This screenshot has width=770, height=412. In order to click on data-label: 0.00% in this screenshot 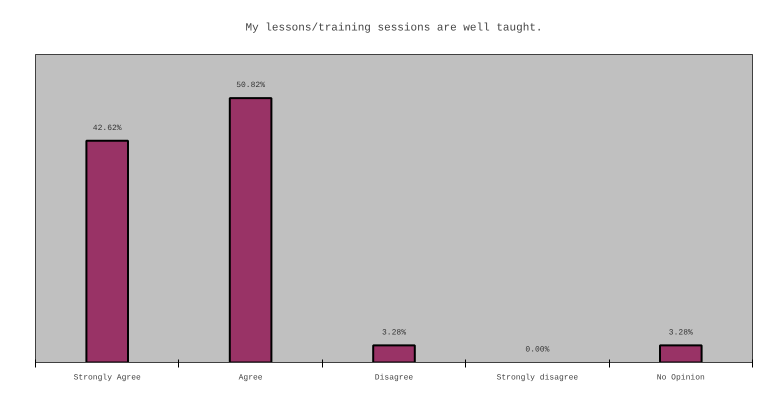, I will do `click(537, 350)`.